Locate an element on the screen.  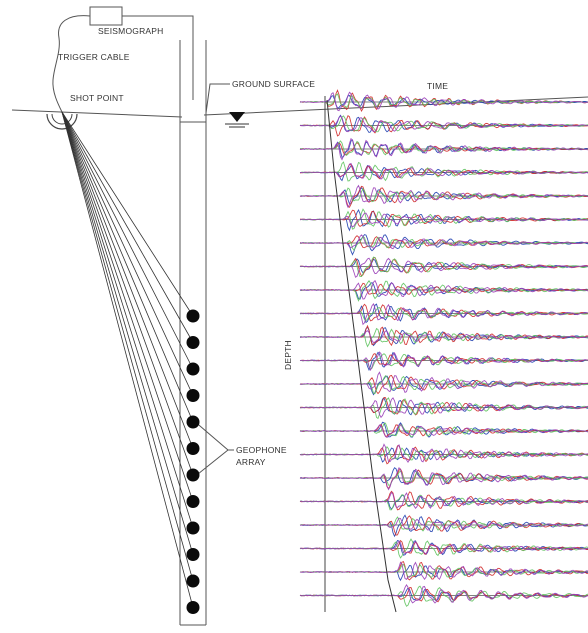
seismograph-label: SEISMOGRAPH is located at coordinates (131, 31).